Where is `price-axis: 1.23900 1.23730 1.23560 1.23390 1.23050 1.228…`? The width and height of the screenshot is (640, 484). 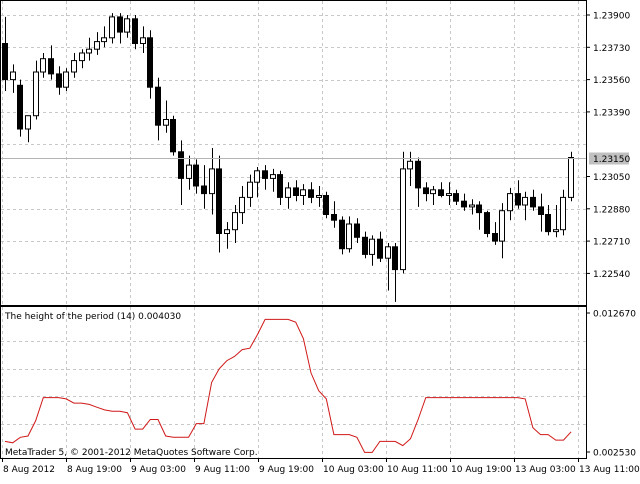
price-axis: 1.23900 1.23730 1.23560 1.23390 1.23050 1.228… is located at coordinates (608, 146).